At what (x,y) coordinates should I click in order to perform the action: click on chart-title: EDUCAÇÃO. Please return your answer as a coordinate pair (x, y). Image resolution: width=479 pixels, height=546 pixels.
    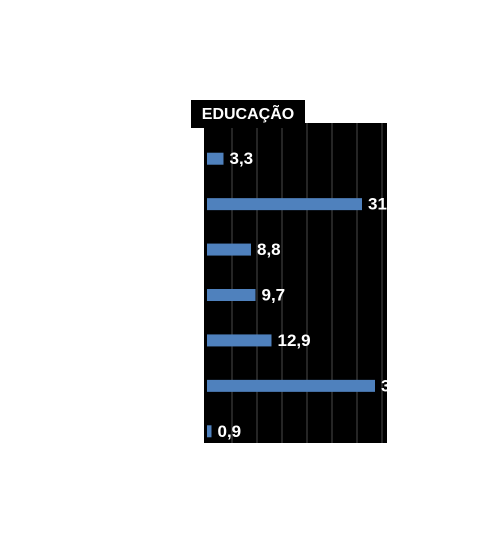
    Looking at the image, I should click on (248, 113).